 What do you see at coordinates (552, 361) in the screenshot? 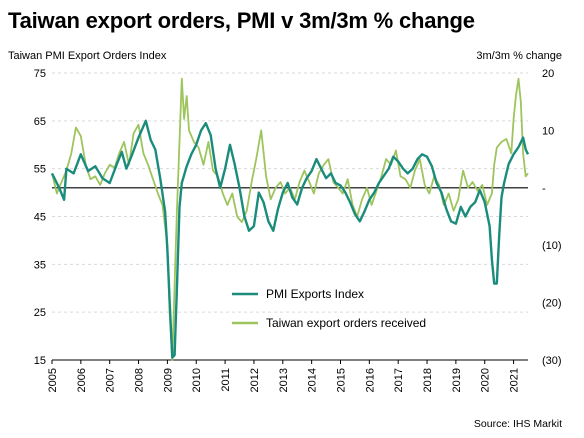
I see `right-tick-label: (30)` at bounding box center [552, 361].